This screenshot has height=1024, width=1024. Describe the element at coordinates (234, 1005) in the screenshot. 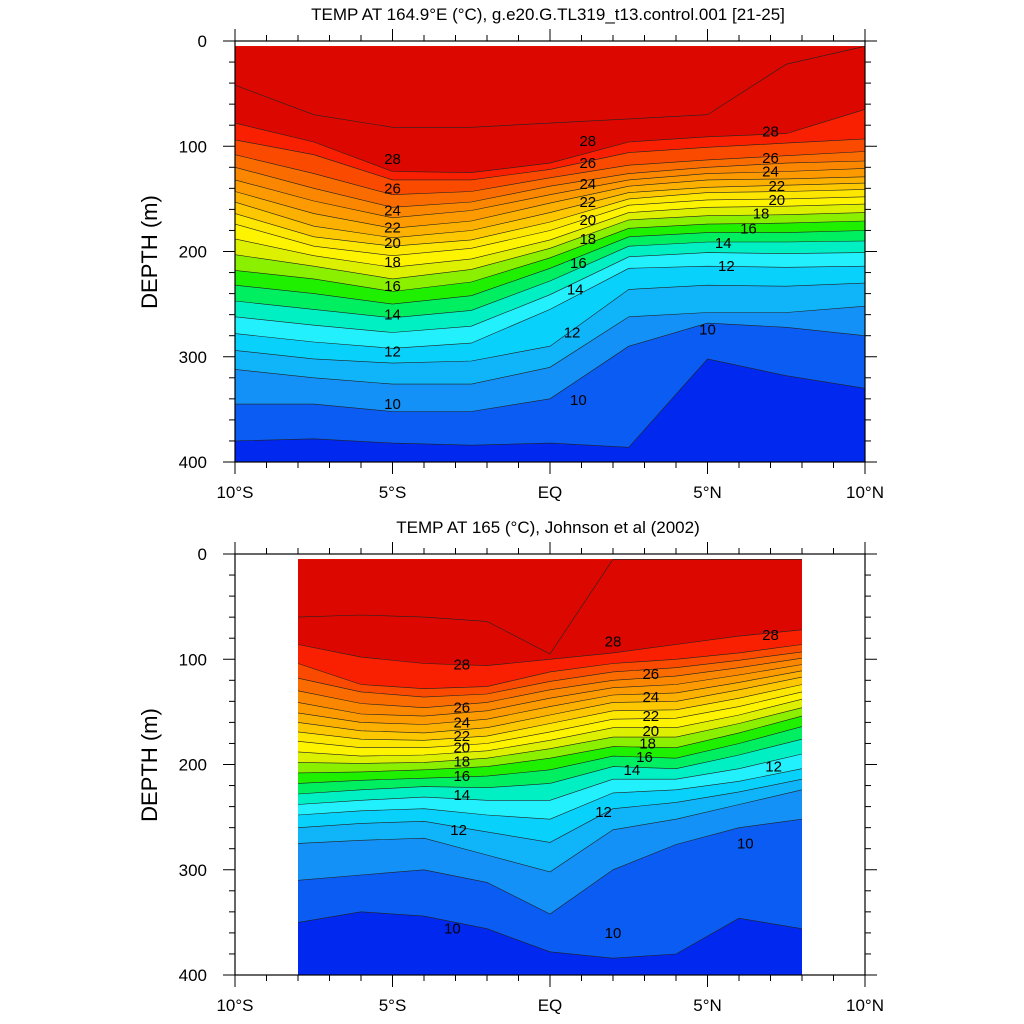

I see `x-tick-label: 10°S` at that location.